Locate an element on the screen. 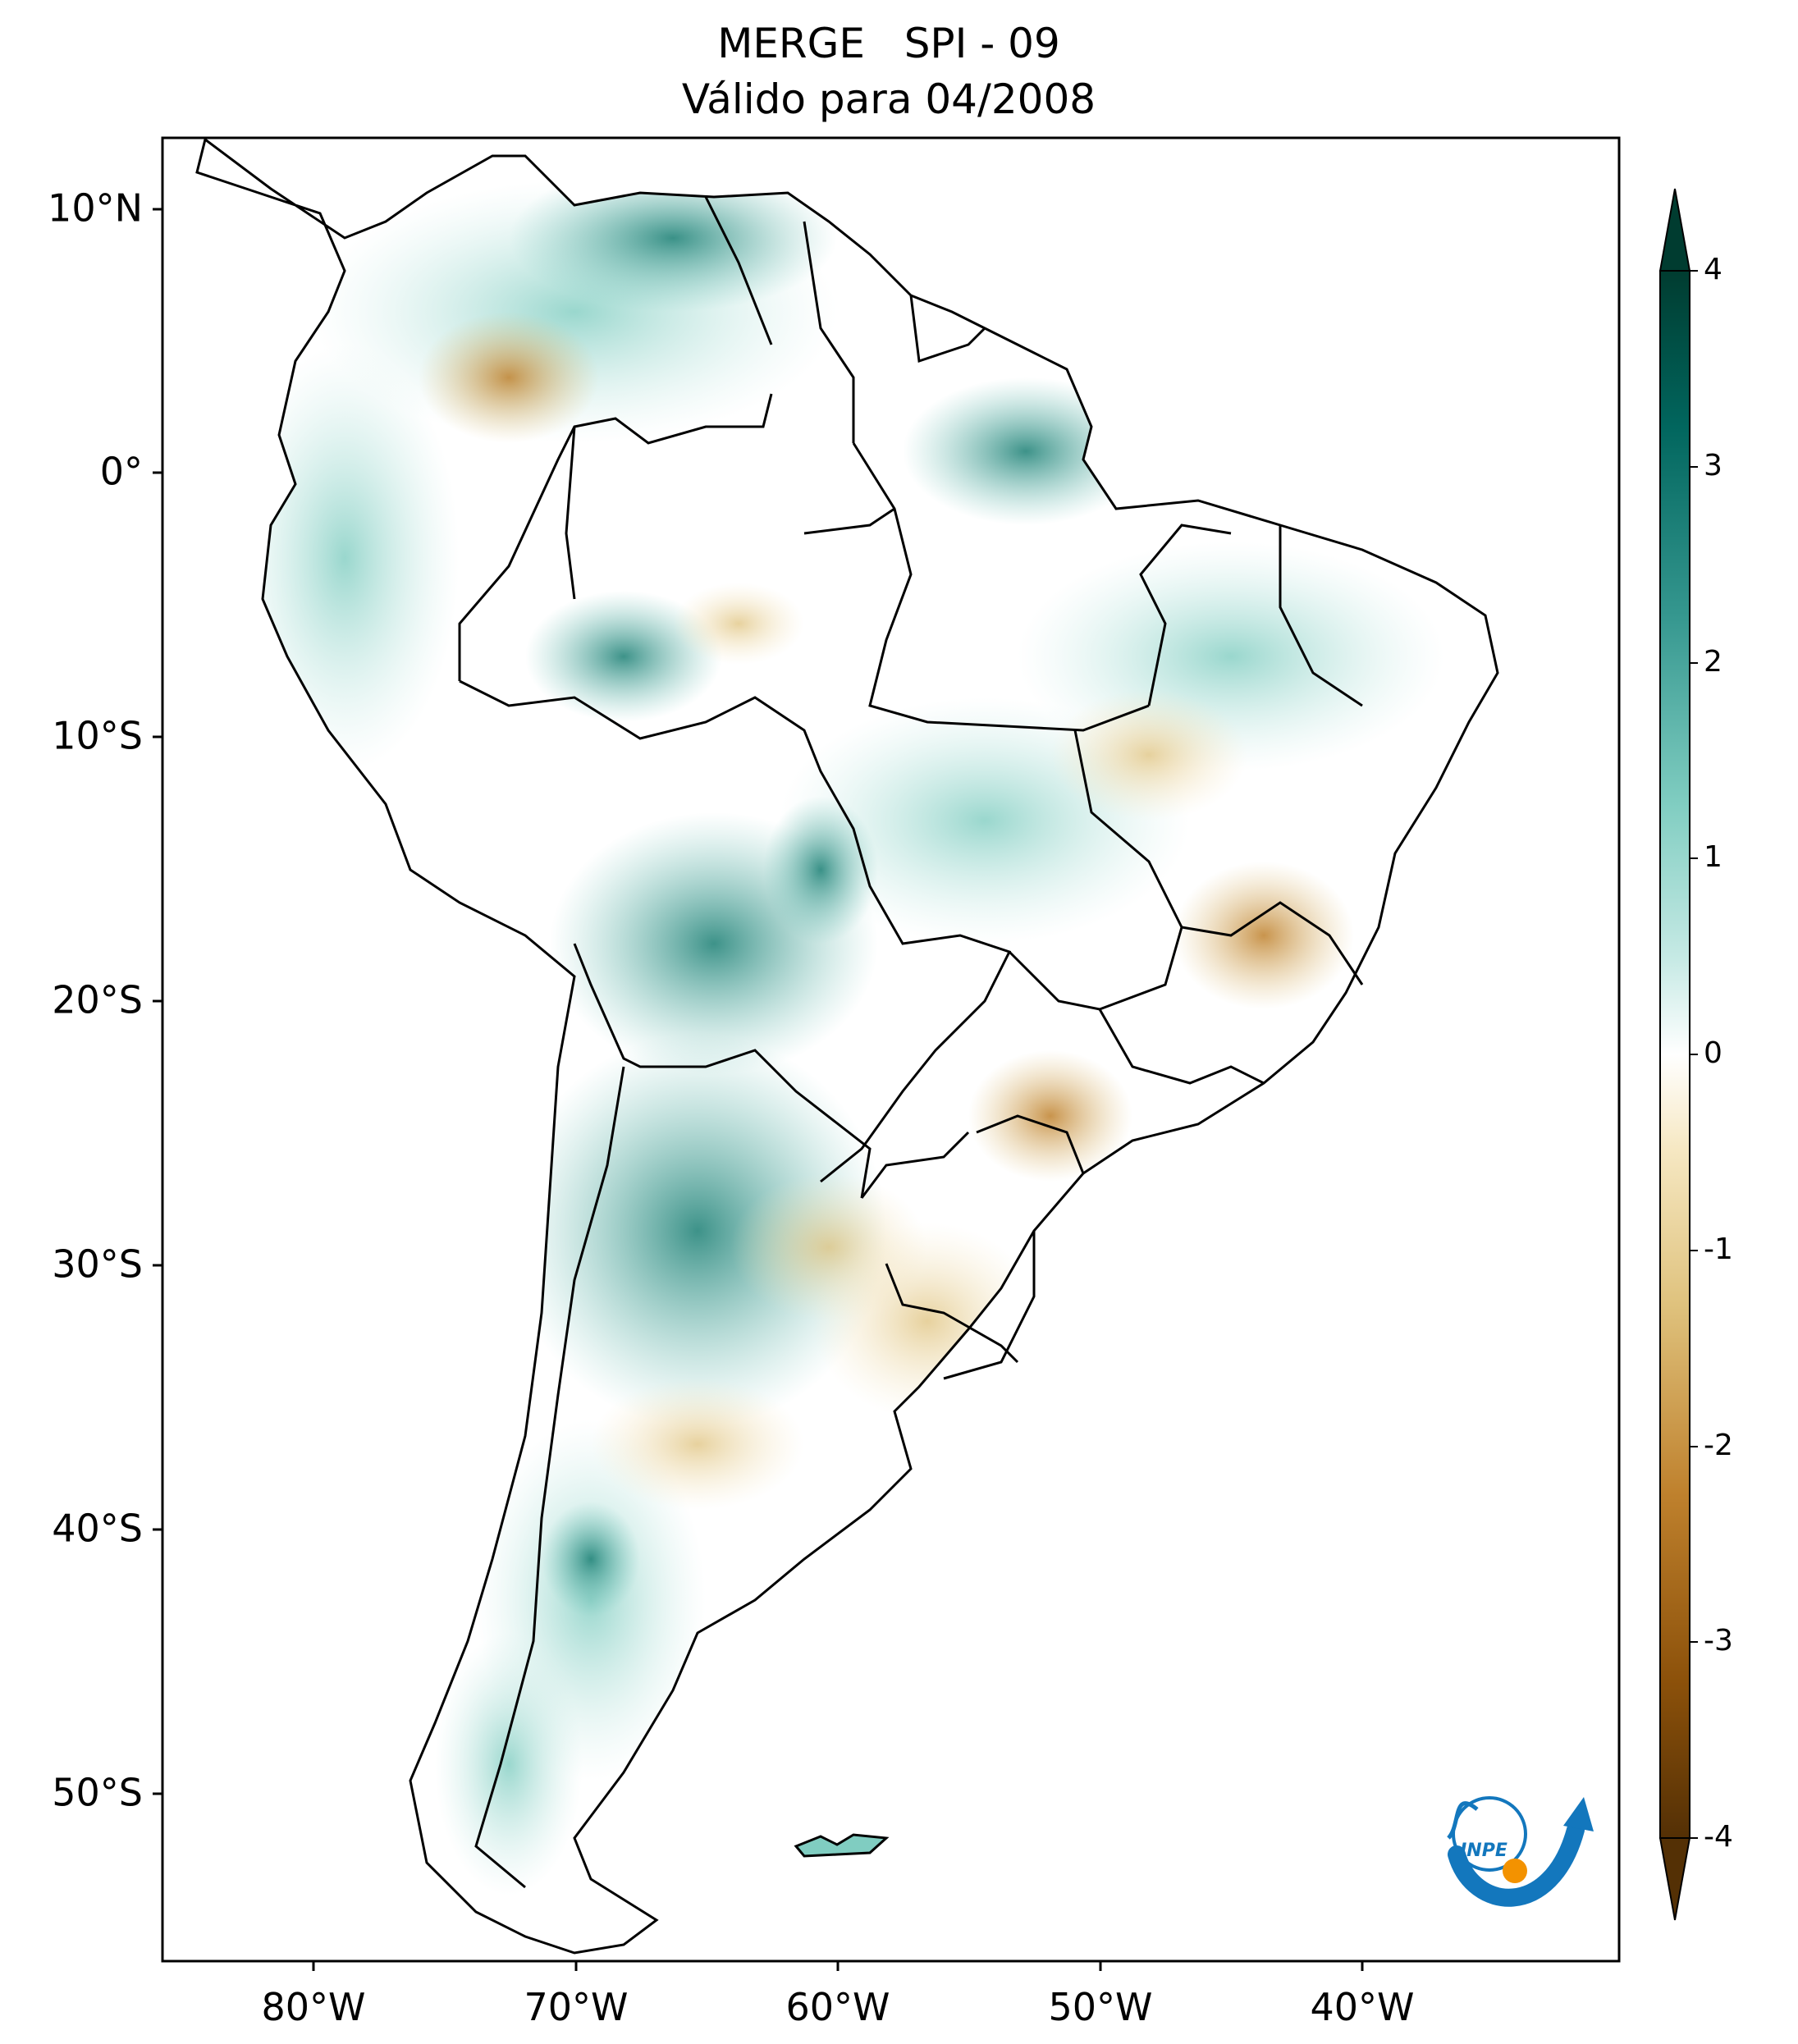 Image resolution: width=1798 pixels, height=2044 pixels. colorbar-label-neg3: -3 is located at coordinates (1718, 1641).